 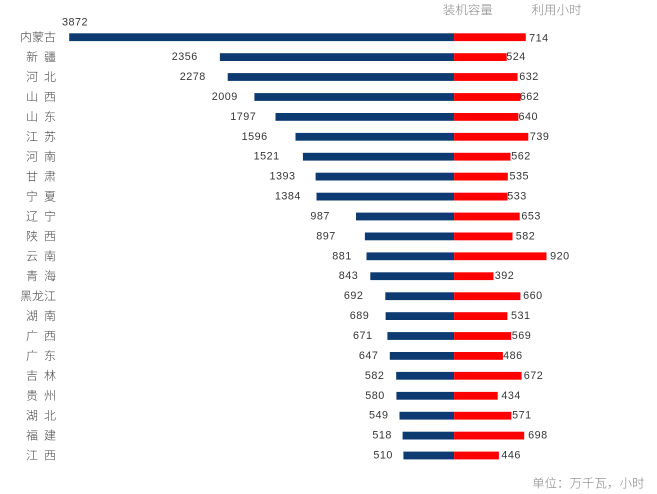 I want to click on svg-text: 510, so click(x=383, y=456).